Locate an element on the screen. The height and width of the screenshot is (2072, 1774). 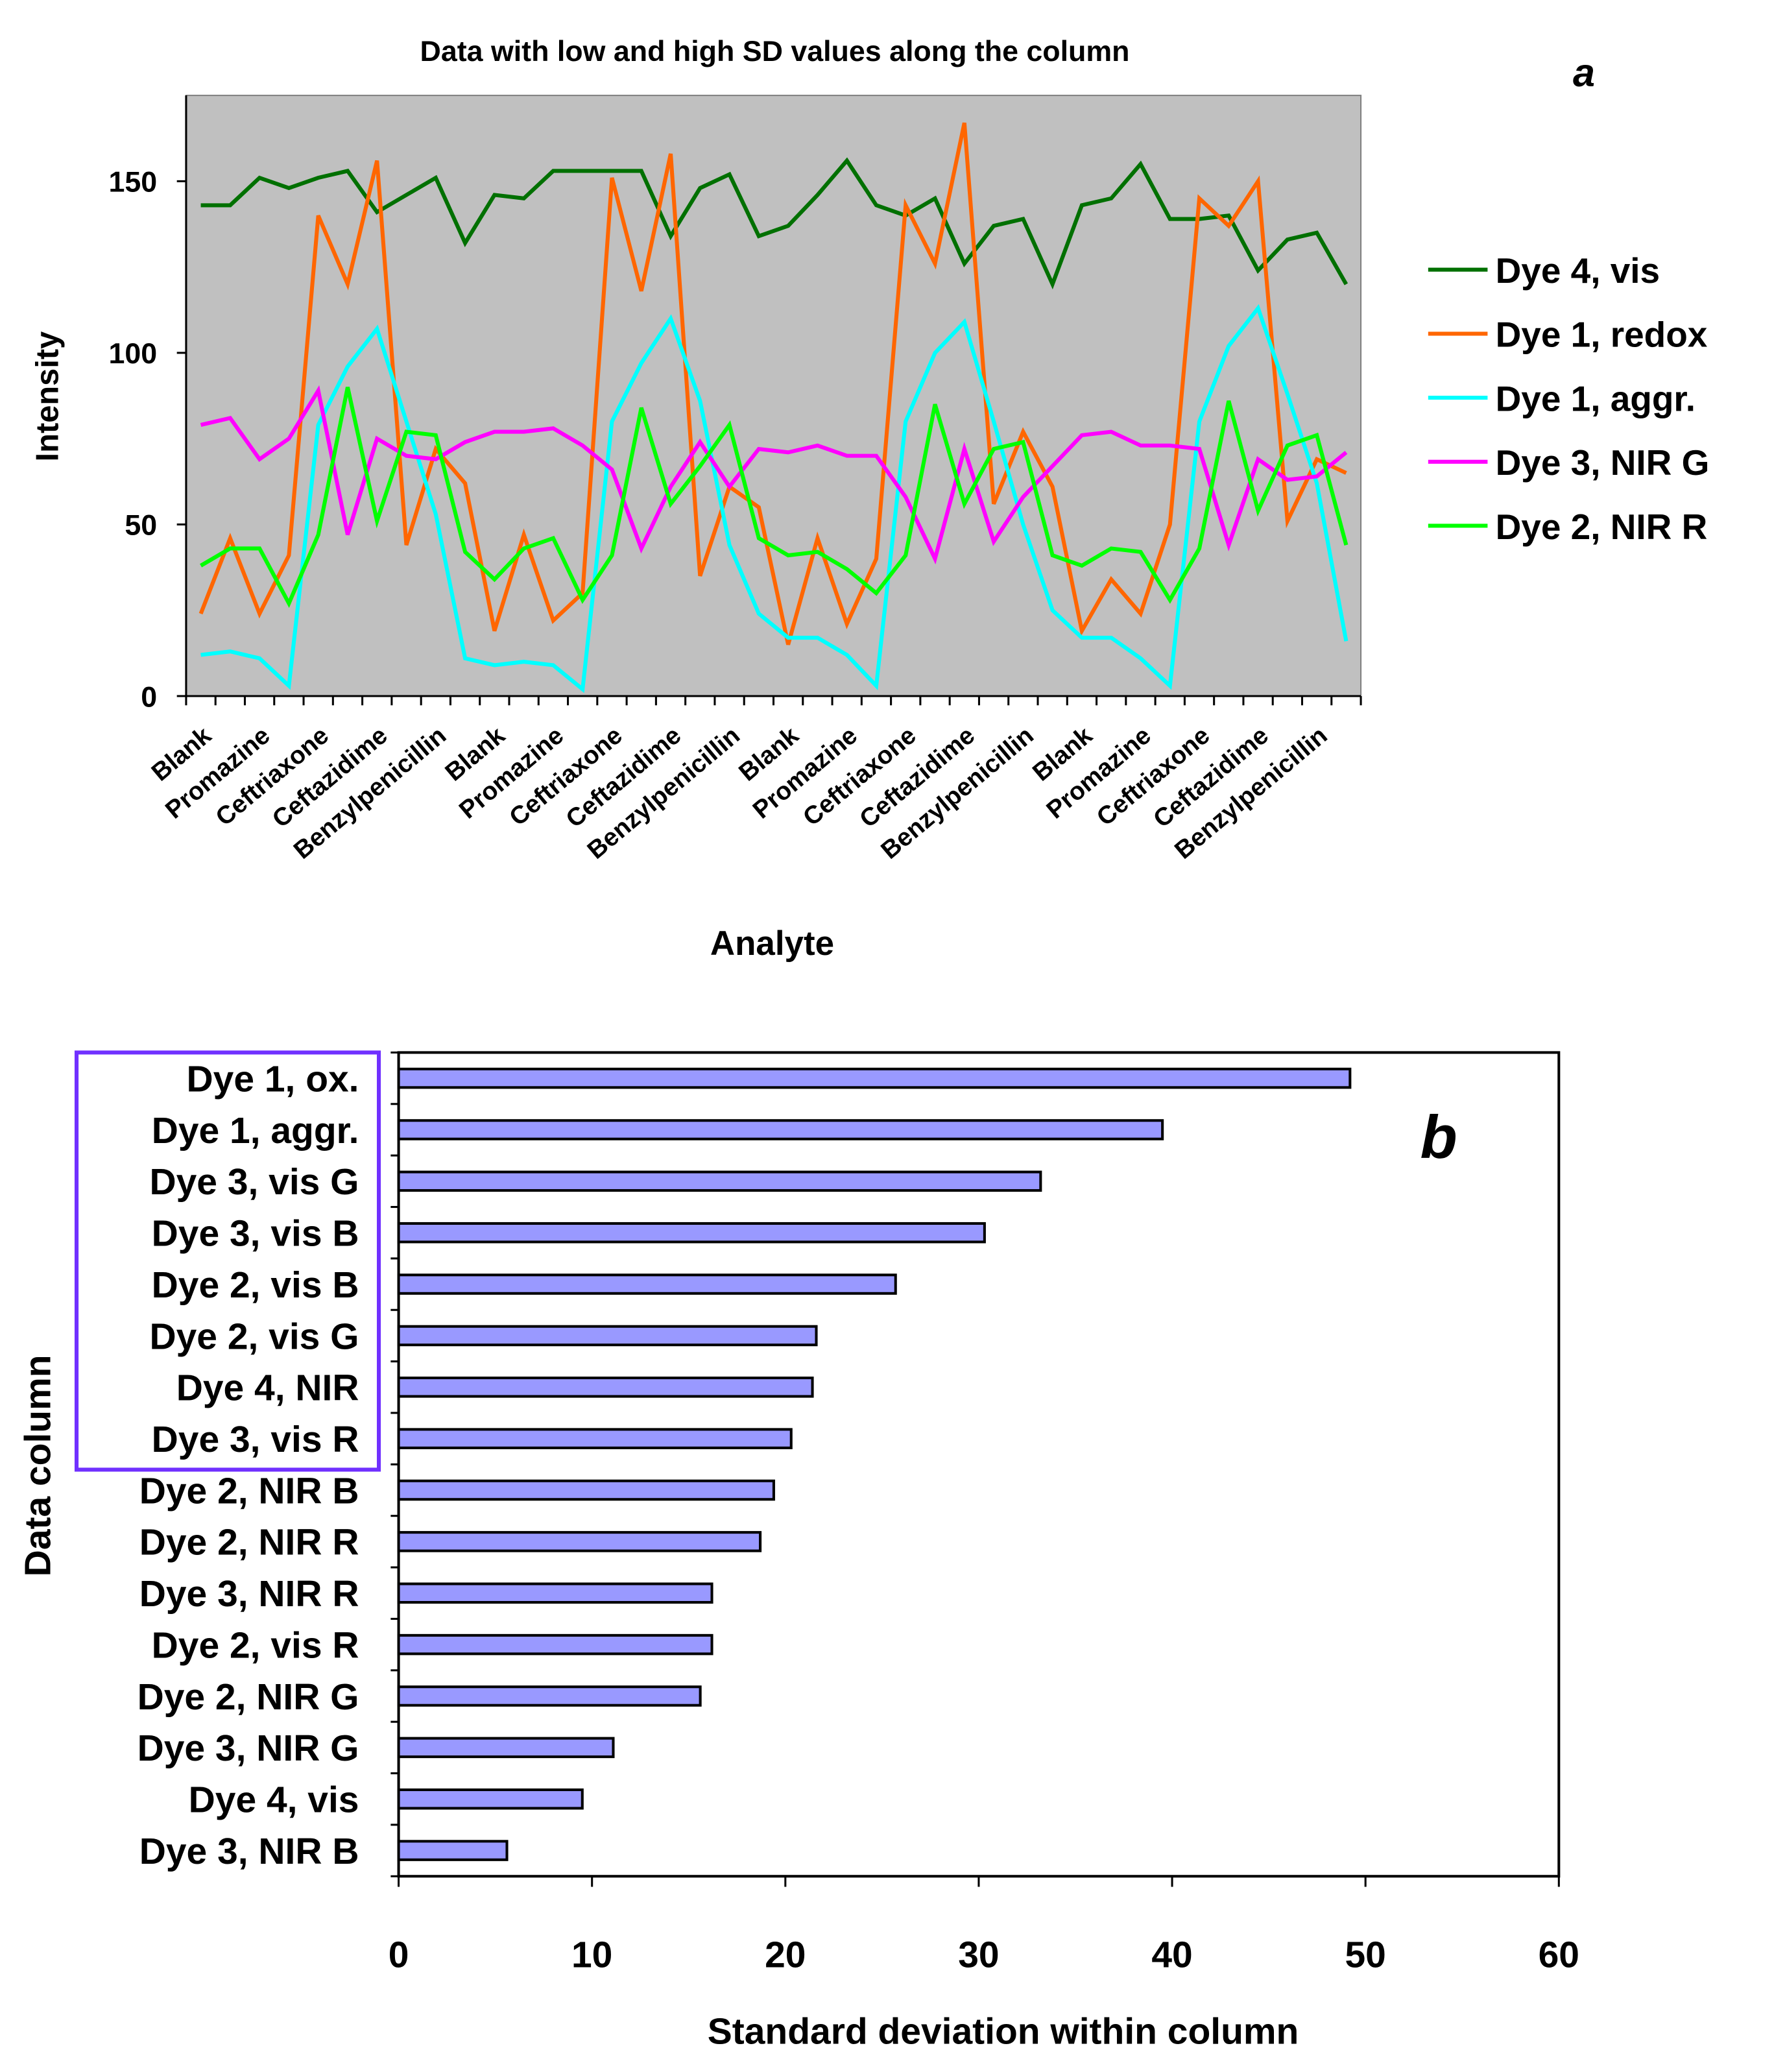
category-label: Dye 2, vis B is located at coordinates (255, 1285).